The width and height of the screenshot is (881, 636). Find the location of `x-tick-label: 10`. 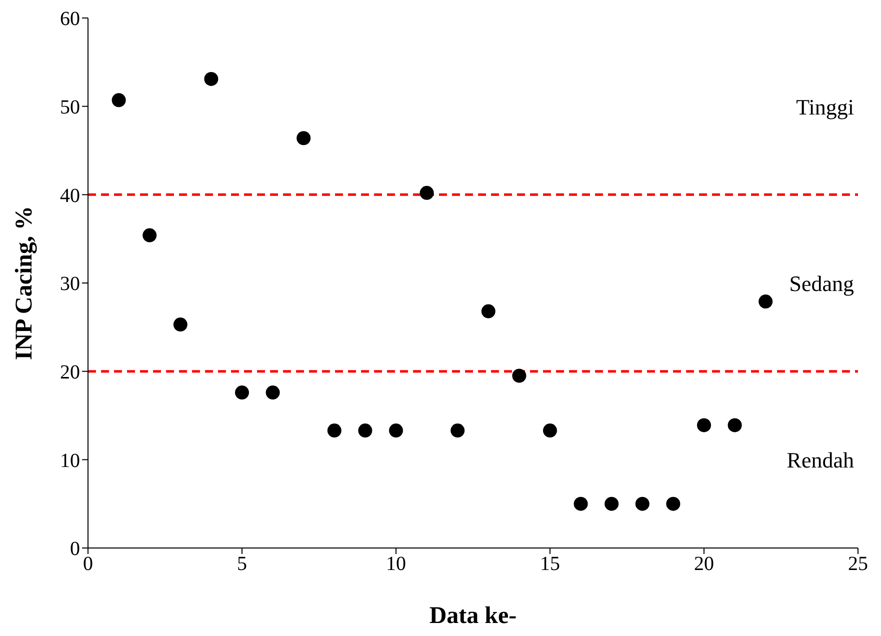

x-tick-label: 10 is located at coordinates (396, 564).